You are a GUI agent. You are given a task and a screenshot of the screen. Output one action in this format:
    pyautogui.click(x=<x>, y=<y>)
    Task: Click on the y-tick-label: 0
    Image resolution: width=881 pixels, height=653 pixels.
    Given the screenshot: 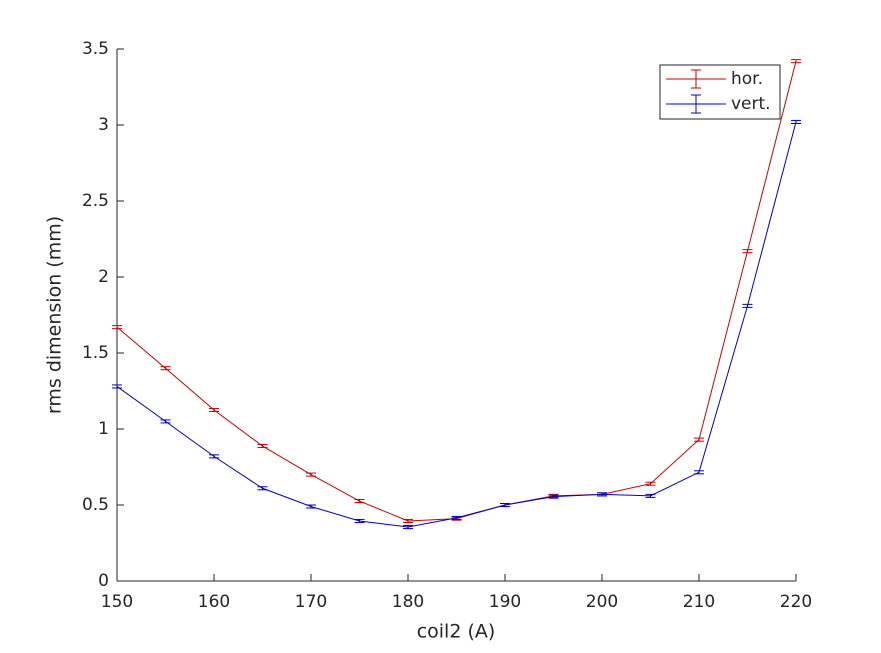 What is the action you would take?
    pyautogui.click(x=103, y=581)
    